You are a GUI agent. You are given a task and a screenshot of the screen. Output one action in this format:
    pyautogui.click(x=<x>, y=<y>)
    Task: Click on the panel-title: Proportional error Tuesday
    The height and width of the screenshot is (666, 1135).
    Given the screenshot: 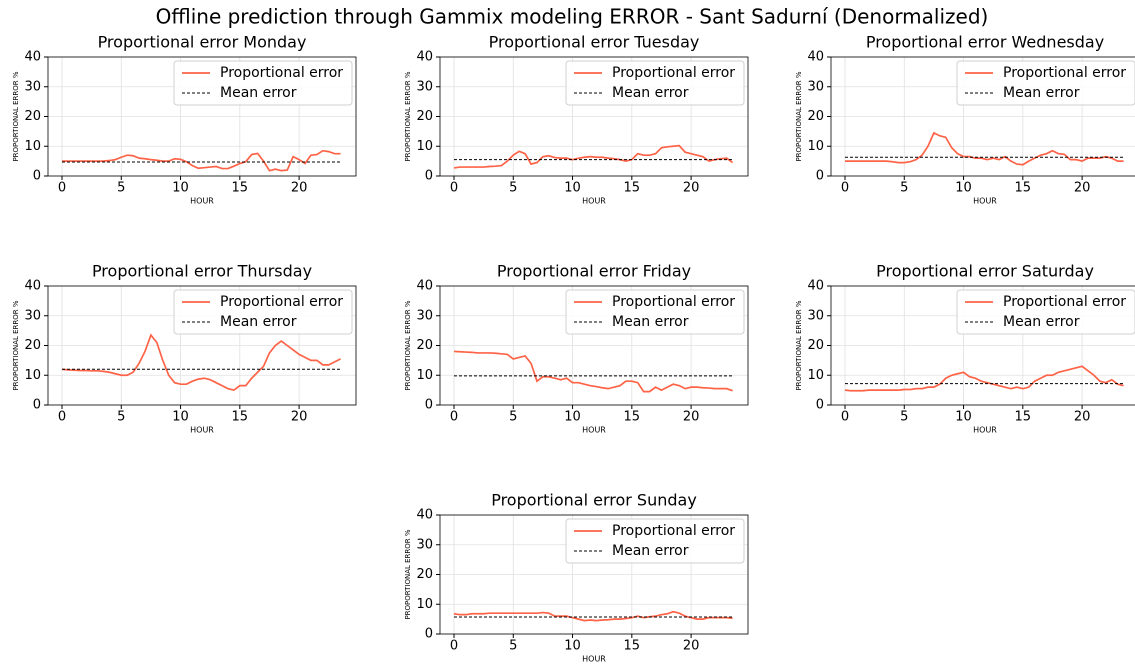 What is the action you would take?
    pyautogui.click(x=594, y=42)
    